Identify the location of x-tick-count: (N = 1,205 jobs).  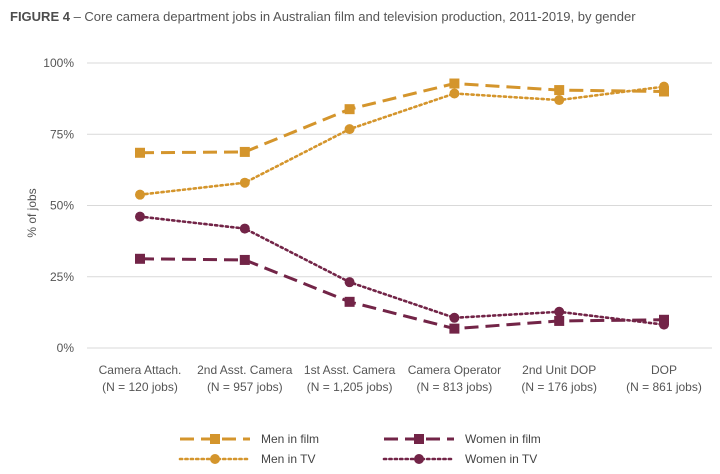
(350, 387).